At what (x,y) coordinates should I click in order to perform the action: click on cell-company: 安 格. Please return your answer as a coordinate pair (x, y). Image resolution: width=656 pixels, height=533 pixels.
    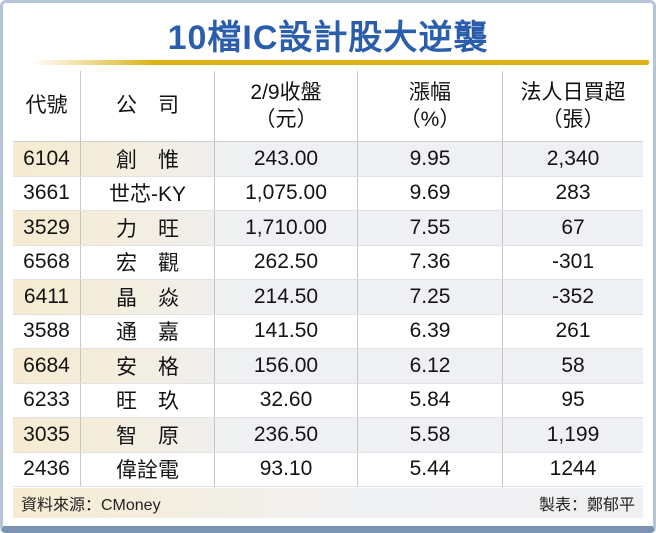
    Looking at the image, I should click on (148, 366).